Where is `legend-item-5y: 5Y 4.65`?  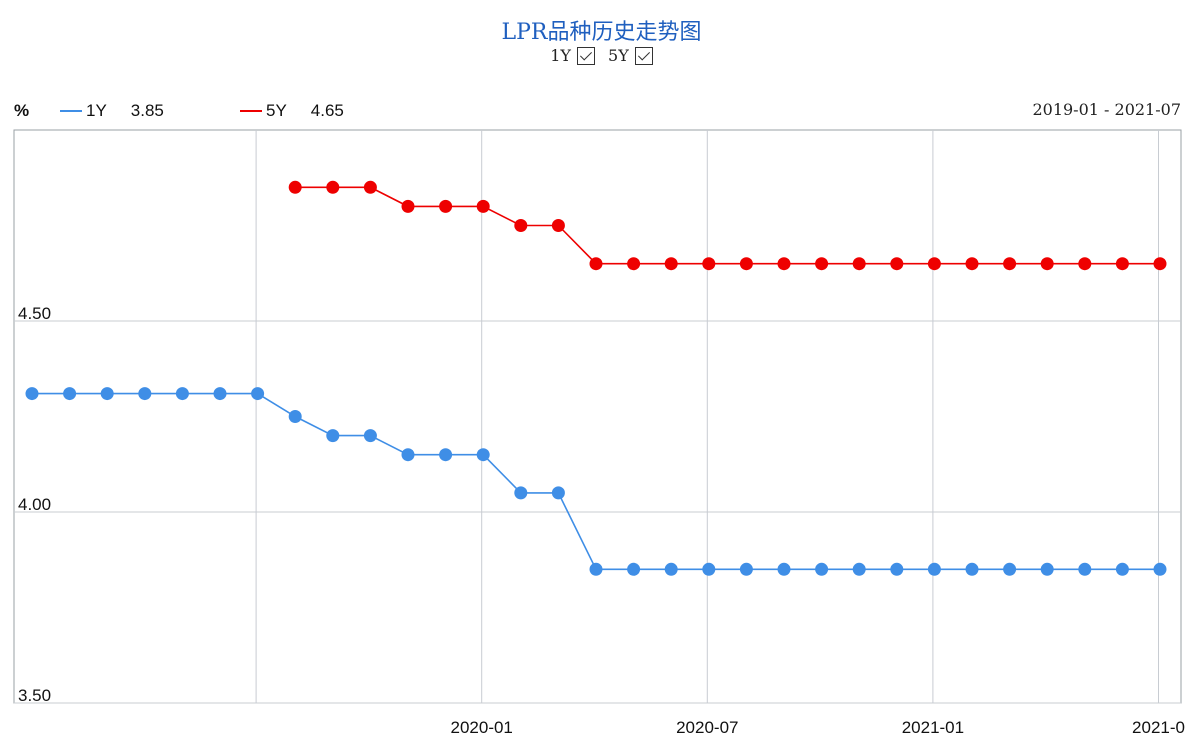
legend-item-5y: 5Y 4.65 is located at coordinates (292, 111).